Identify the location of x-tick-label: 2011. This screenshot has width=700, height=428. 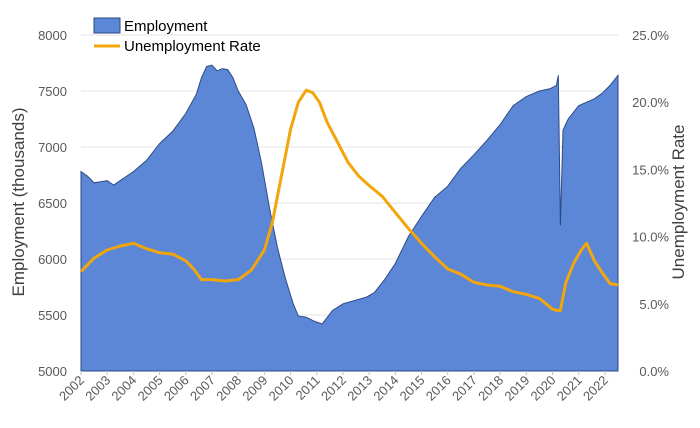
(307, 388).